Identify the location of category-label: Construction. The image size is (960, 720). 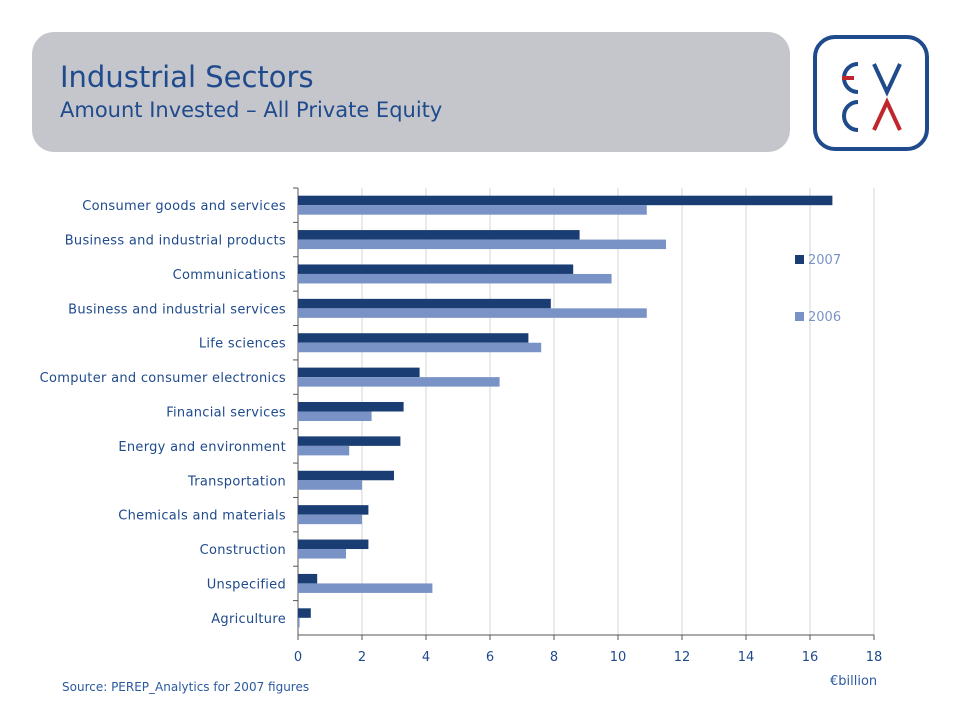
(243, 550).